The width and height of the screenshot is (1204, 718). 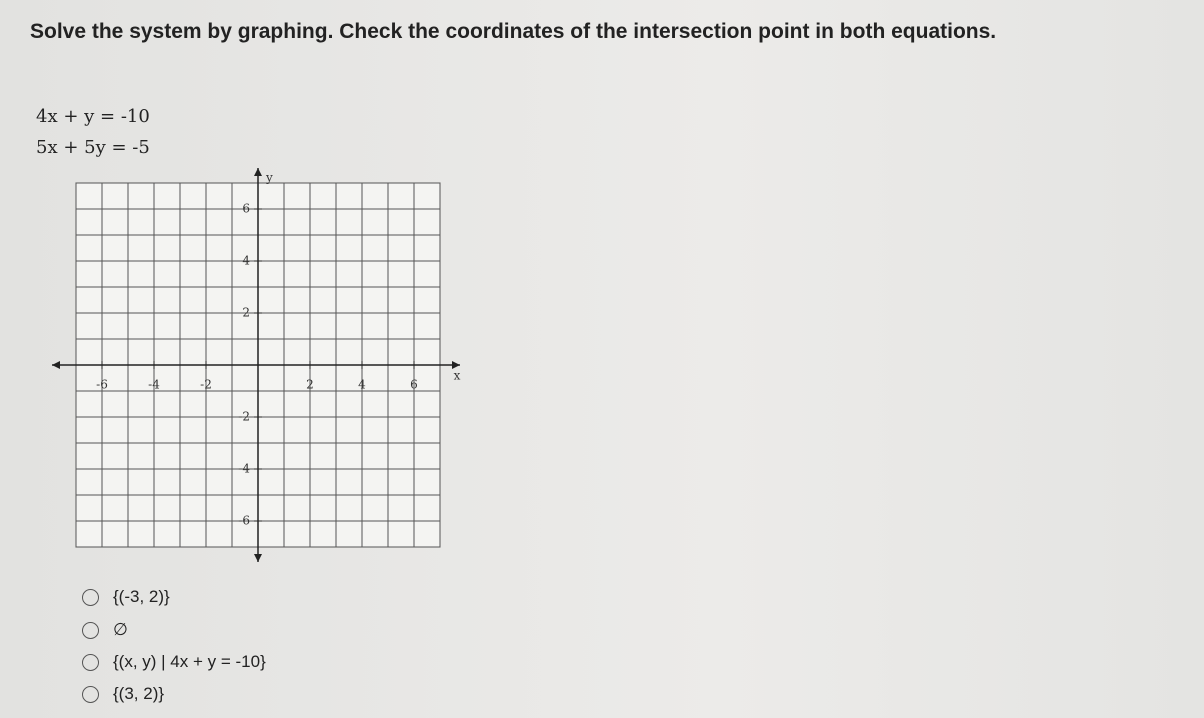 I want to click on equation: 5x + 5y = -5, so click(x=93, y=147).